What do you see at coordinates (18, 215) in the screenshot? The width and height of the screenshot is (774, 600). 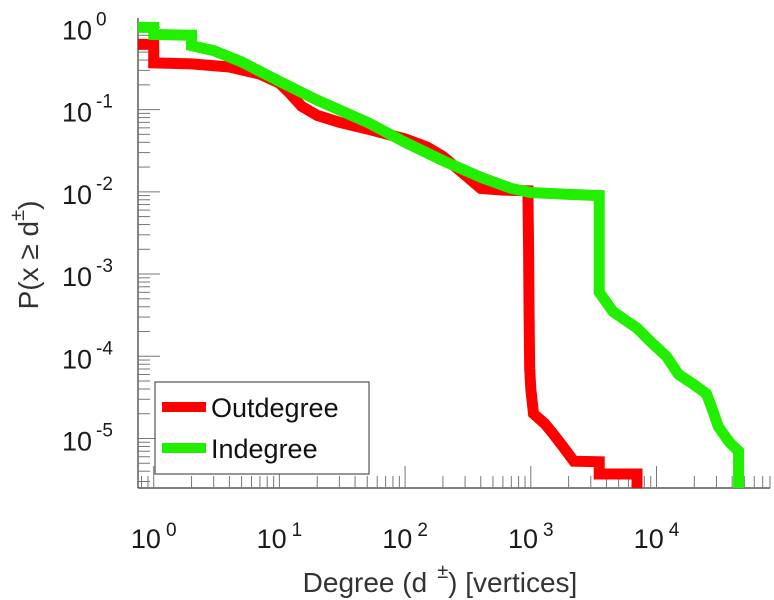 I see `y-axis-title-sup: ±` at bounding box center [18, 215].